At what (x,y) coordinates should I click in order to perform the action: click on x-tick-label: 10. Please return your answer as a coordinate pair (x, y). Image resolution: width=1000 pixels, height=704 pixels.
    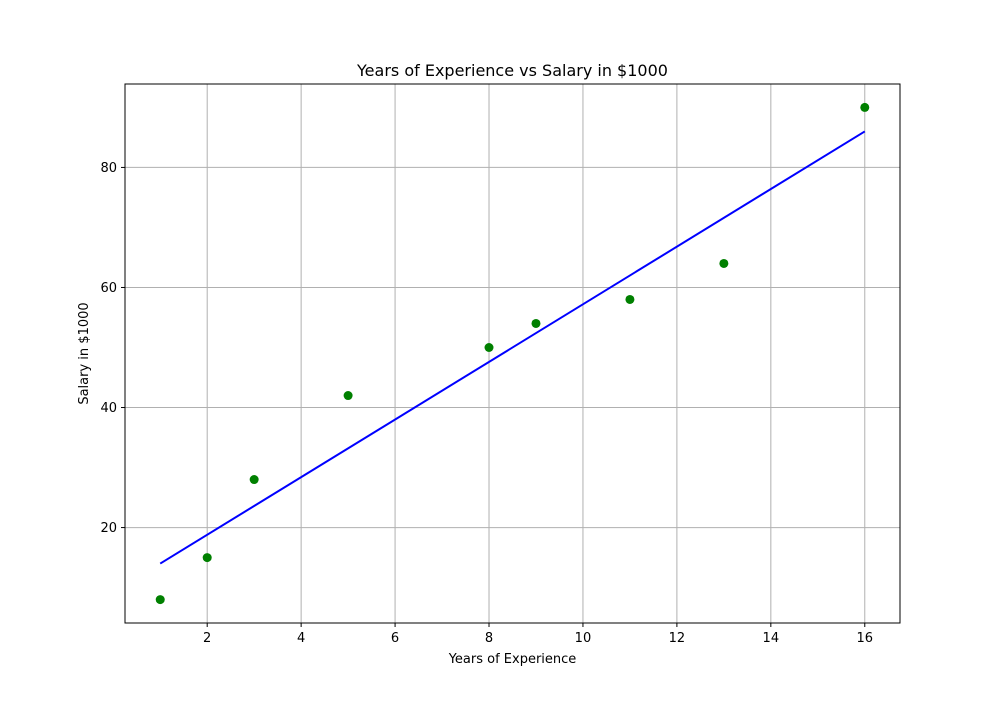
    Looking at the image, I should click on (583, 638).